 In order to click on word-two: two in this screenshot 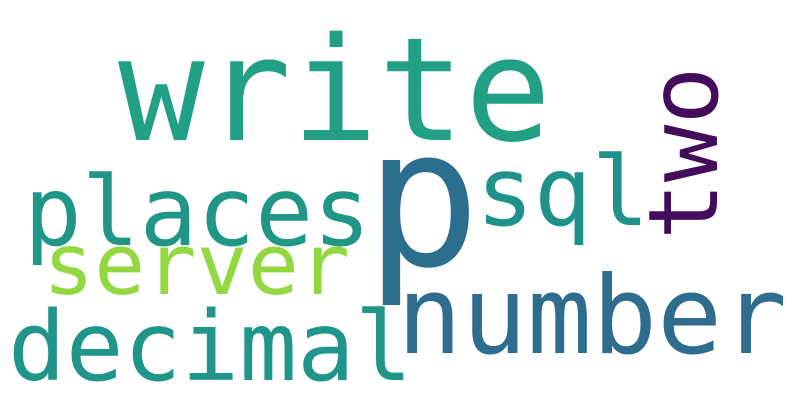, I will do `click(684, 153)`.